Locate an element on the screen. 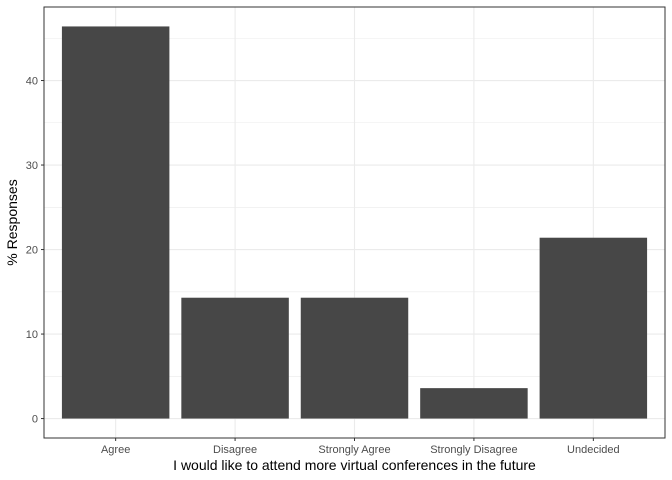  x-tick-label: Agree is located at coordinates (115, 450).